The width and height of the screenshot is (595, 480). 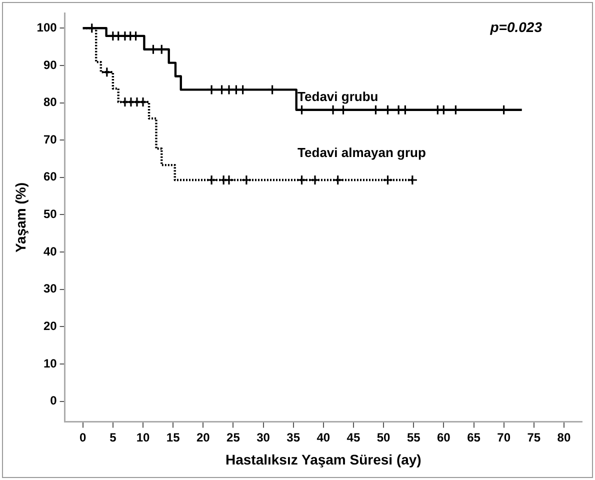 What do you see at coordinates (323, 437) in the screenshot?
I see `x-tick-label: 40` at bounding box center [323, 437].